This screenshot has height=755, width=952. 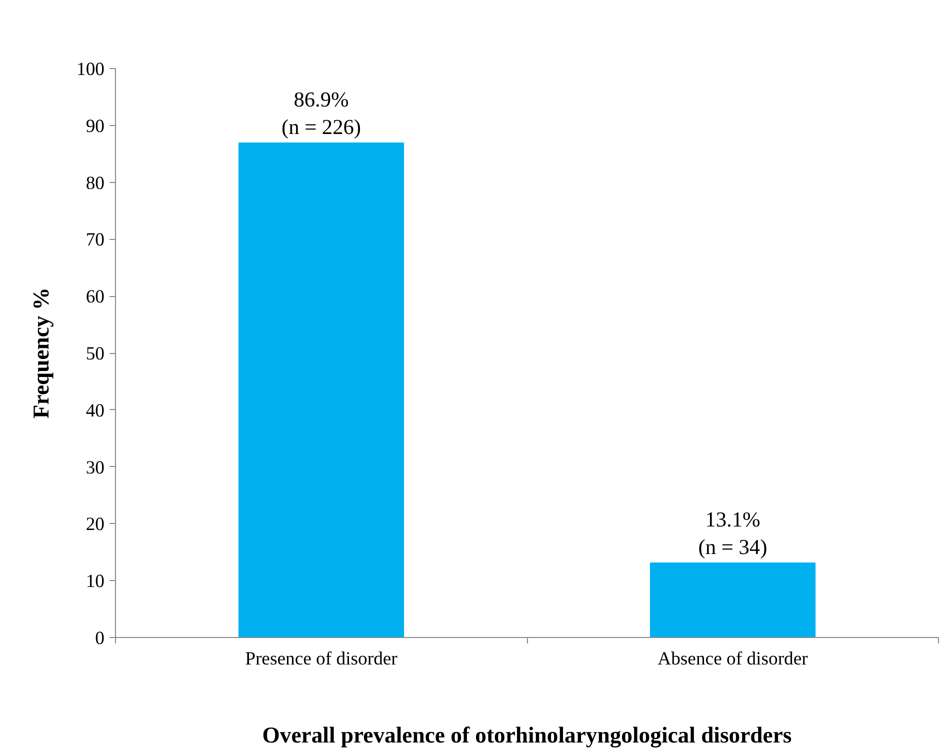 What do you see at coordinates (527, 735) in the screenshot?
I see `x-axis-title: Overall prevalence of otorhinolaryngological disorders` at bounding box center [527, 735].